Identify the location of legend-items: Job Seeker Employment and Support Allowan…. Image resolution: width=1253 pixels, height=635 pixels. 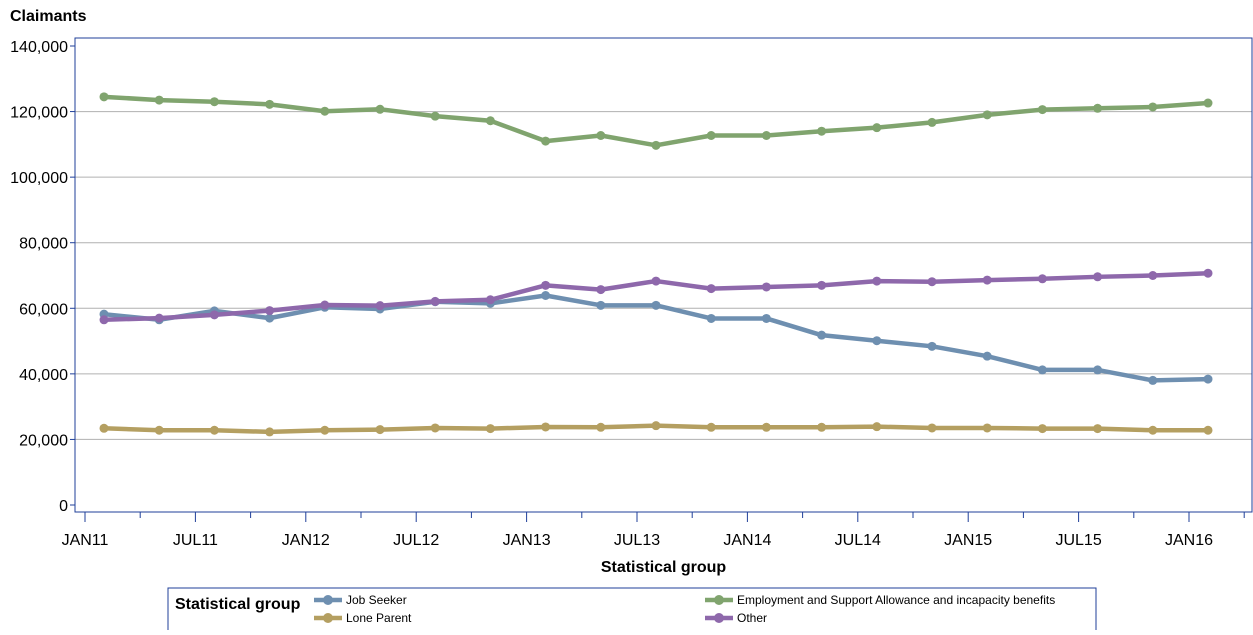
(684, 609).